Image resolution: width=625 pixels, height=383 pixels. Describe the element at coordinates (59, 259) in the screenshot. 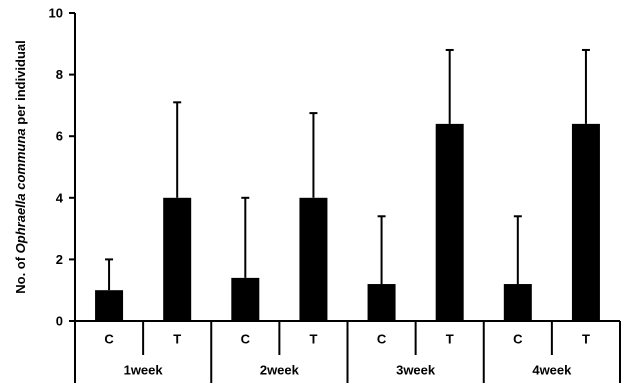

I see `y-tick-label: 2` at that location.